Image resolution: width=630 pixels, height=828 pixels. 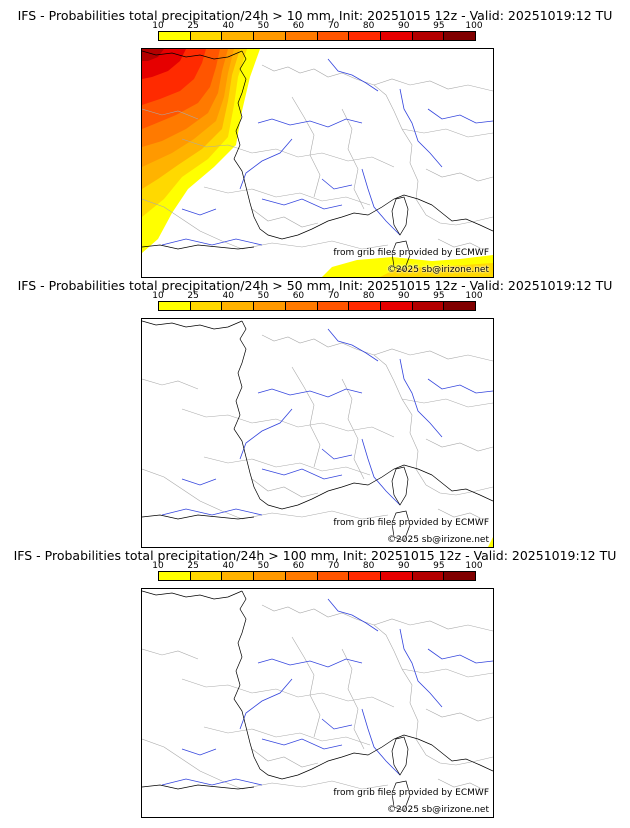 What do you see at coordinates (158, 566) in the screenshot?
I see `colorbar-tick-label: 10` at bounding box center [158, 566].